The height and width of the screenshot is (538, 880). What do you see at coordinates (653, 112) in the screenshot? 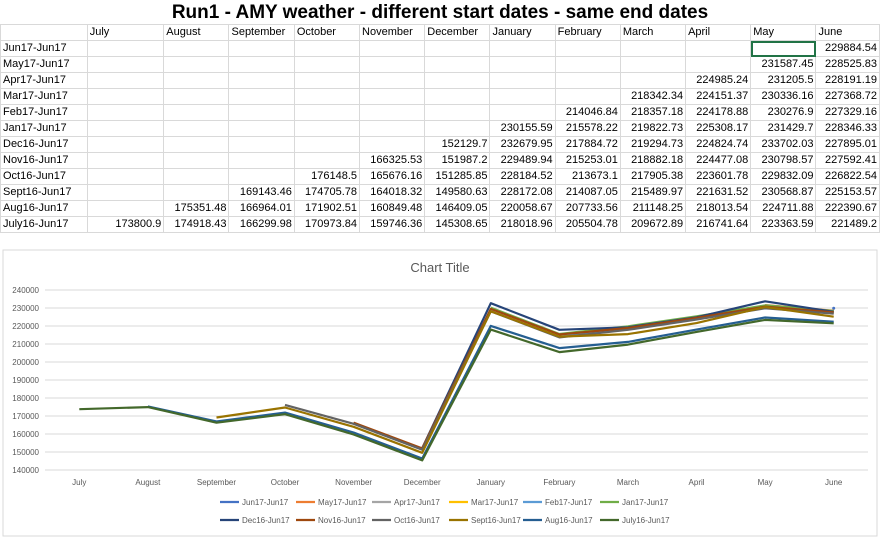
I see `table-cell: 218357.18` at bounding box center [653, 112].